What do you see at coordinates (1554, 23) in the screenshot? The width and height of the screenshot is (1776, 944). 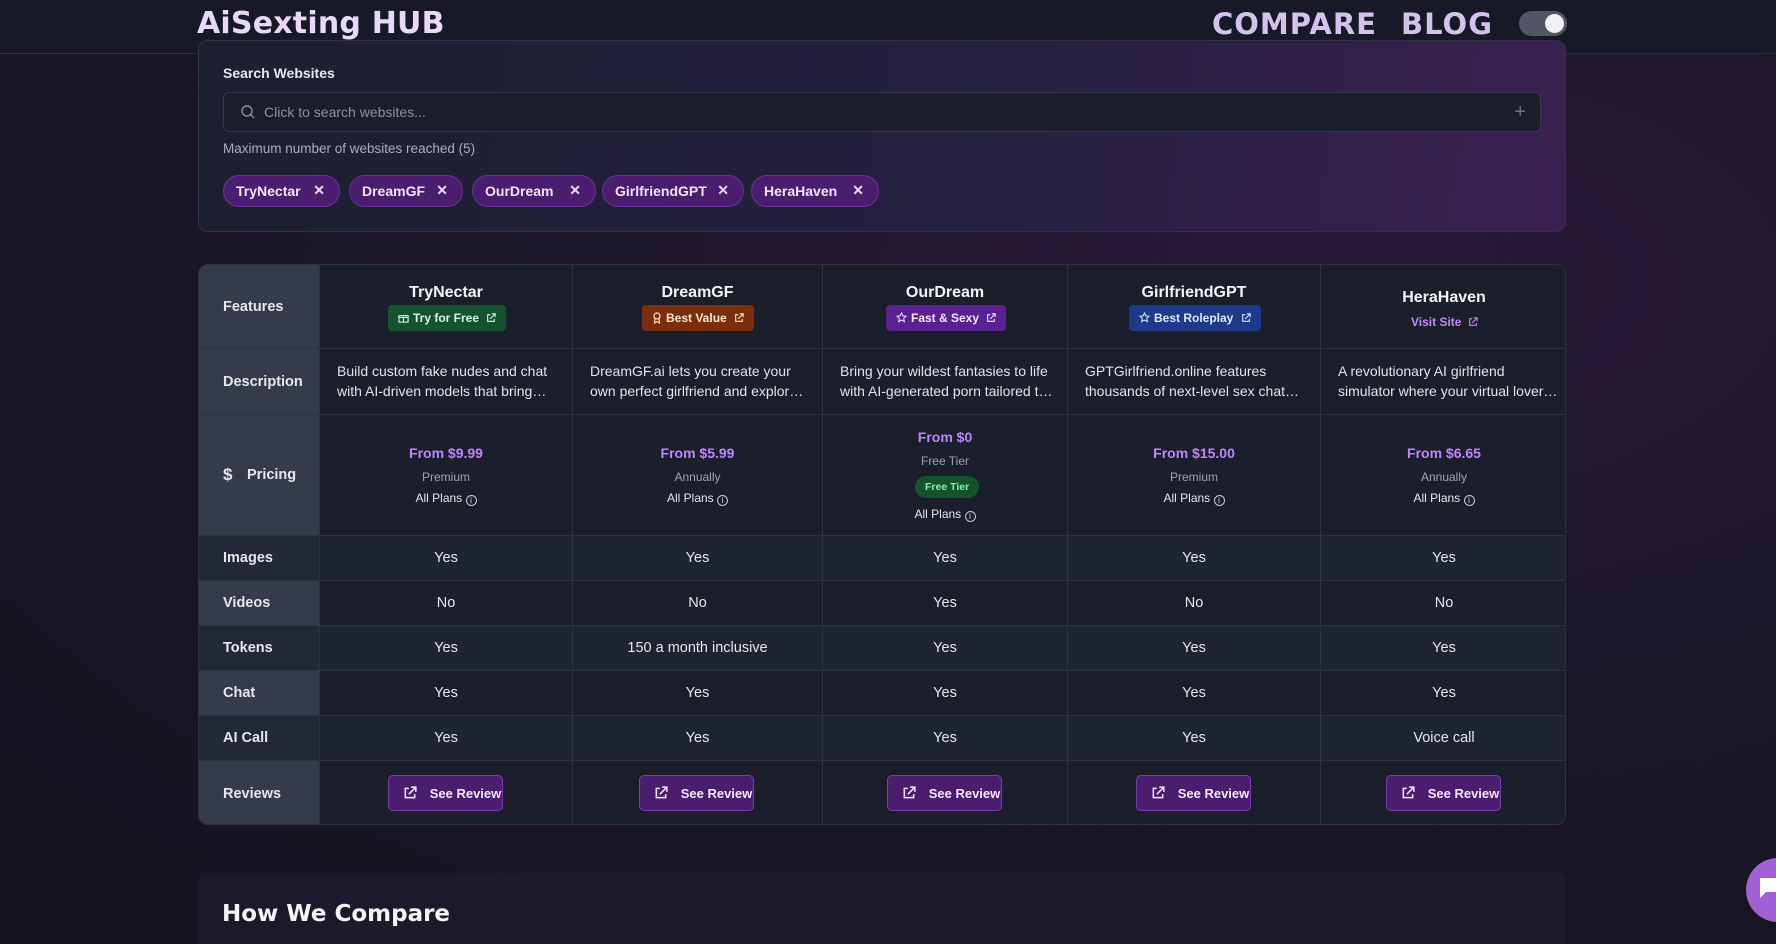 I see `toggle-knob` at bounding box center [1554, 23].